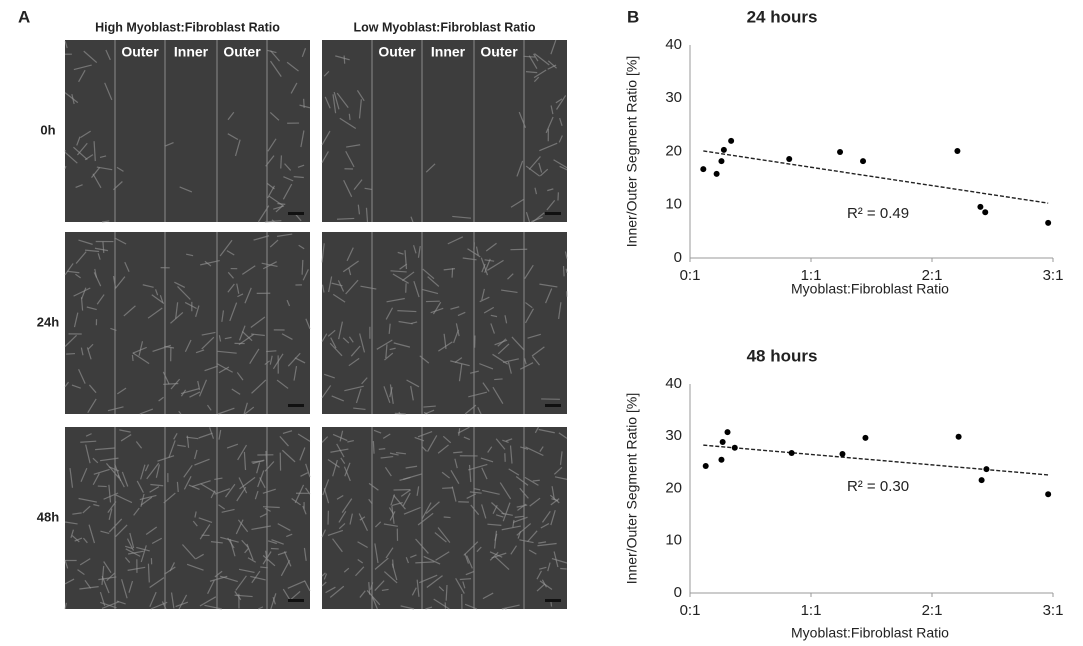 Image resolution: width=1083 pixels, height=646 pixels. I want to click on trendline, so click(876, 177).